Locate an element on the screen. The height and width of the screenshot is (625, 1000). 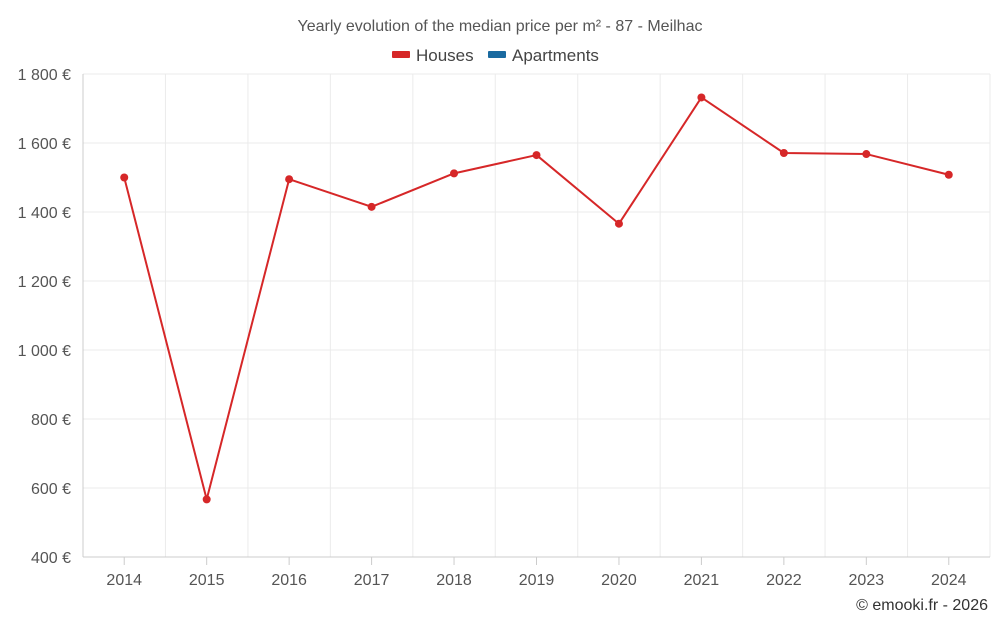
y-tick-label: 1 200 € is located at coordinates (44, 282).